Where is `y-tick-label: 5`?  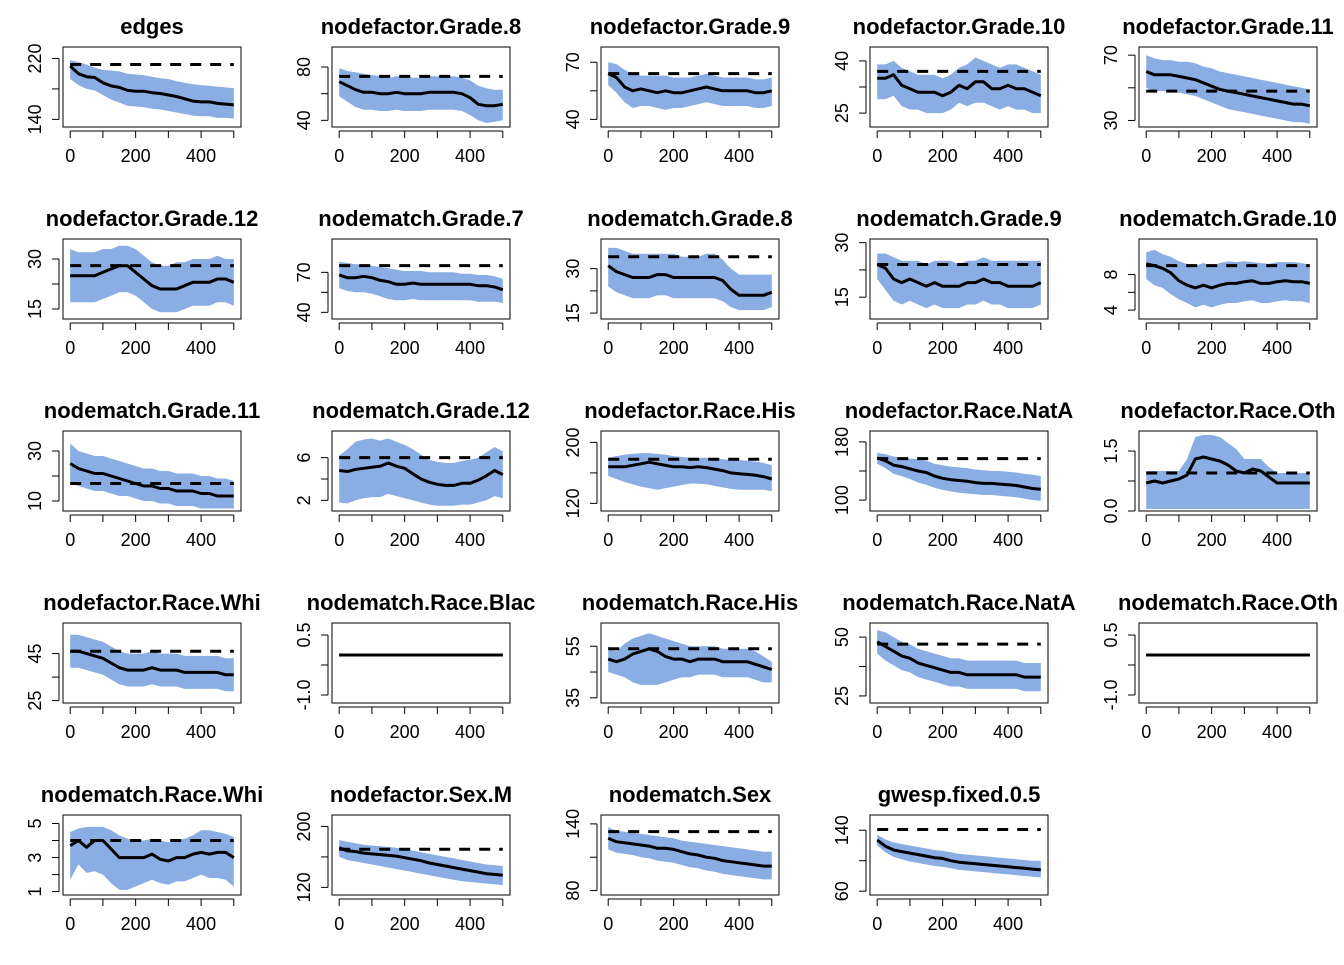
y-tick-label: 5 is located at coordinates (35, 824).